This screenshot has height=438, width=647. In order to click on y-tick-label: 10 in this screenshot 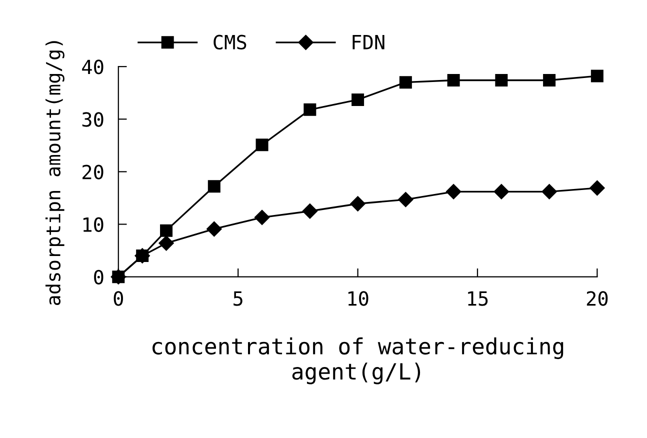, I will do `click(93, 224)`.